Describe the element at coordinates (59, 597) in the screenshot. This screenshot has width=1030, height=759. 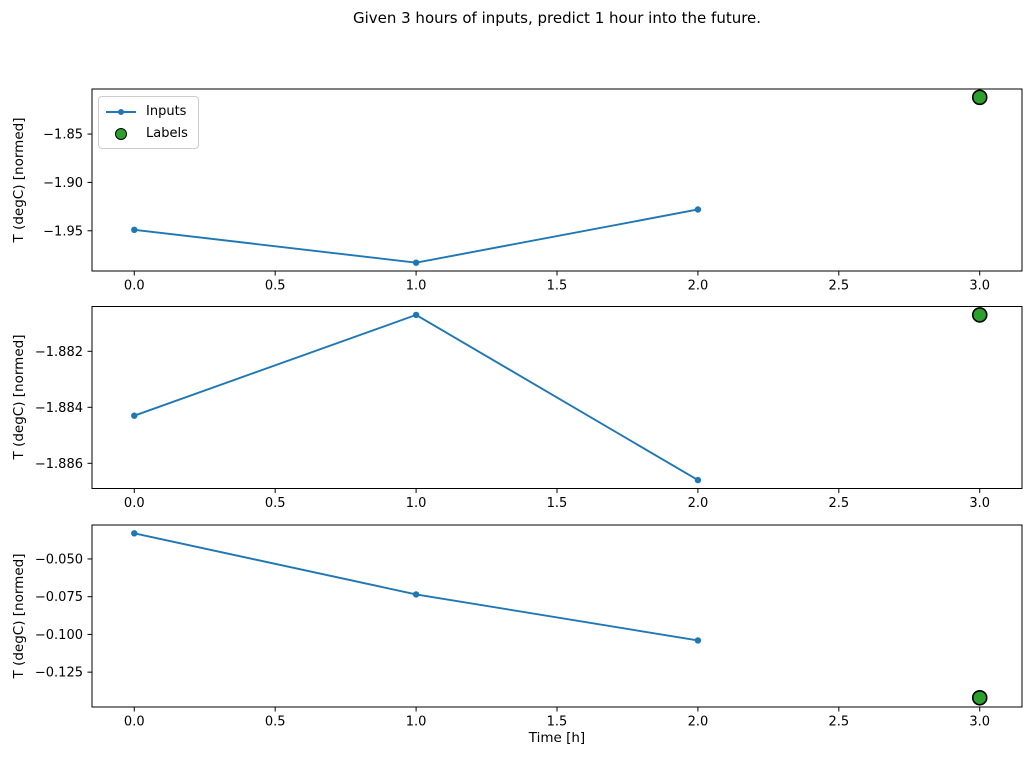
I see `y-tick-label: −0.075` at that location.